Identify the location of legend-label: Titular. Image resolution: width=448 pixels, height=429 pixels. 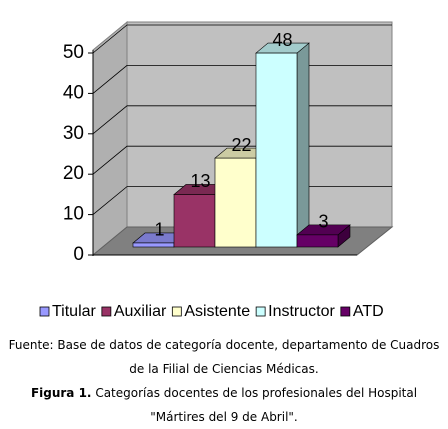
(74, 311).